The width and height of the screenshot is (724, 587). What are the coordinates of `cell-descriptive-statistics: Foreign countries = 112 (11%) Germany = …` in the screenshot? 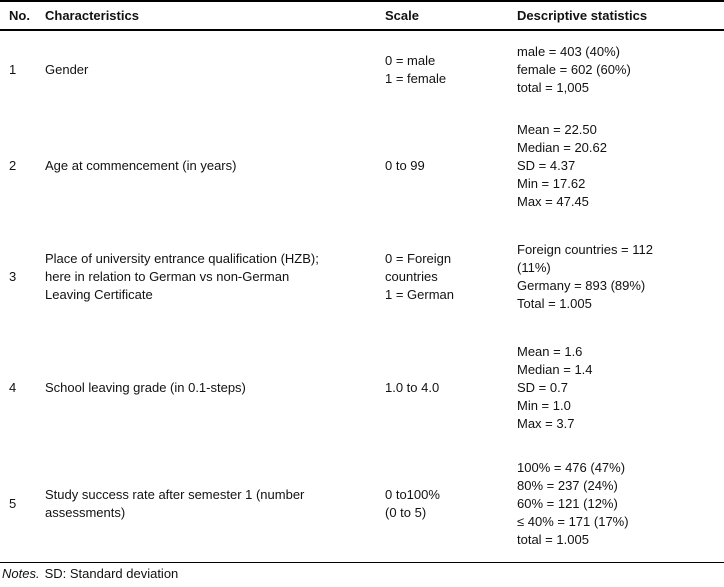 It's located at (585, 276).